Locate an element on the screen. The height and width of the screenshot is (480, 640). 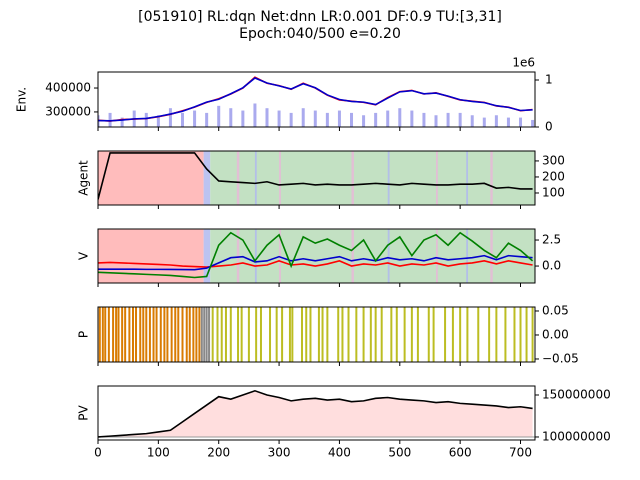
x-tick-label: 100 is located at coordinates (158, 453).